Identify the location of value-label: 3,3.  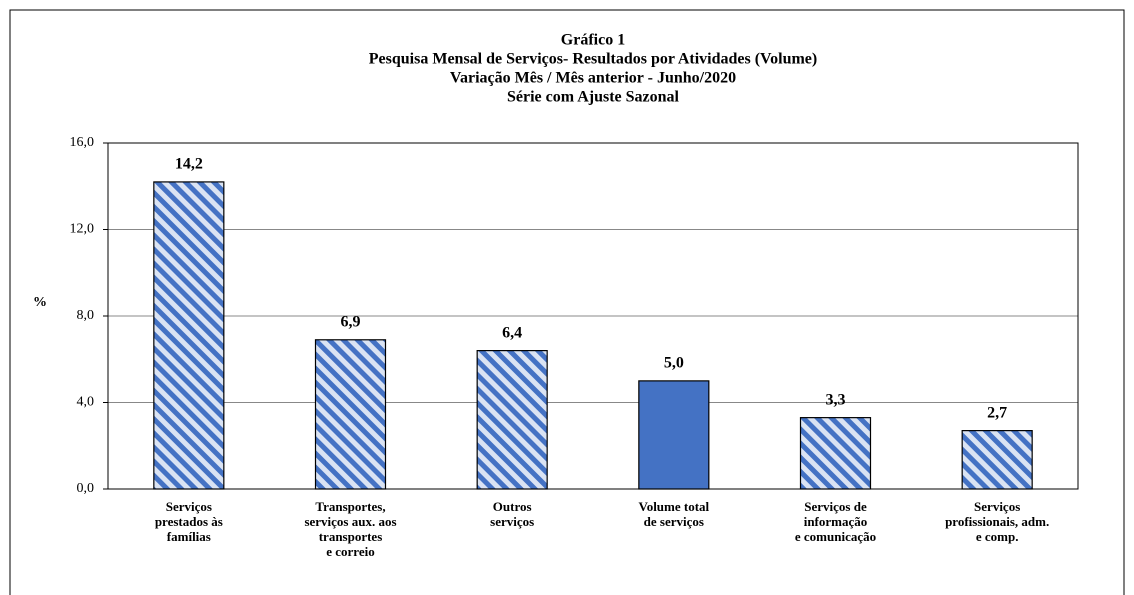
(836, 399).